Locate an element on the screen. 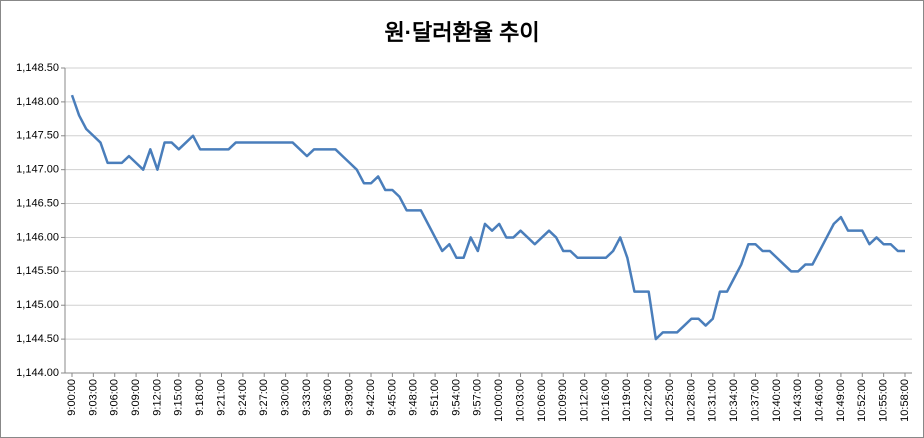 This screenshot has width=924, height=438. y-tick-label: 1,147.50 is located at coordinates (37, 136).